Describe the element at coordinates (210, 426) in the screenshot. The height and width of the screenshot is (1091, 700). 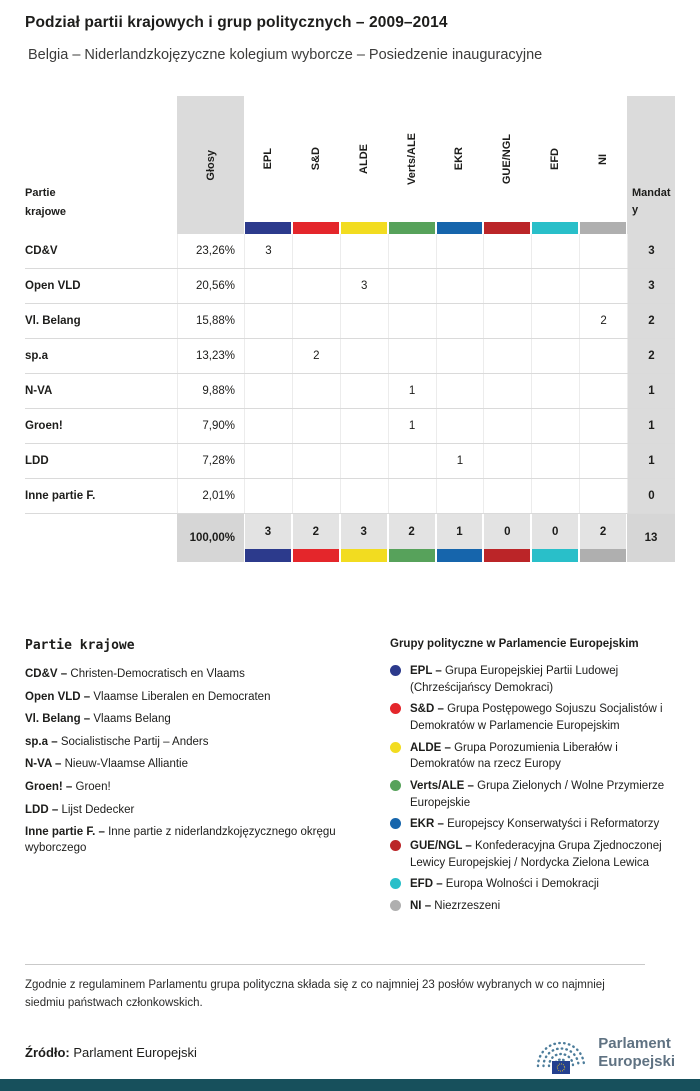
I see `votes-cell: 7,90%` at that location.